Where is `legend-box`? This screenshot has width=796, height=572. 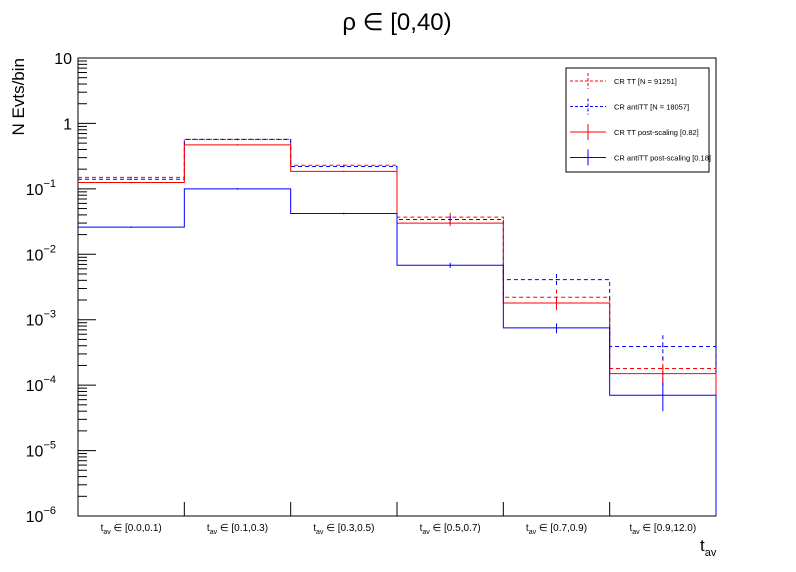 legend-box is located at coordinates (637, 120).